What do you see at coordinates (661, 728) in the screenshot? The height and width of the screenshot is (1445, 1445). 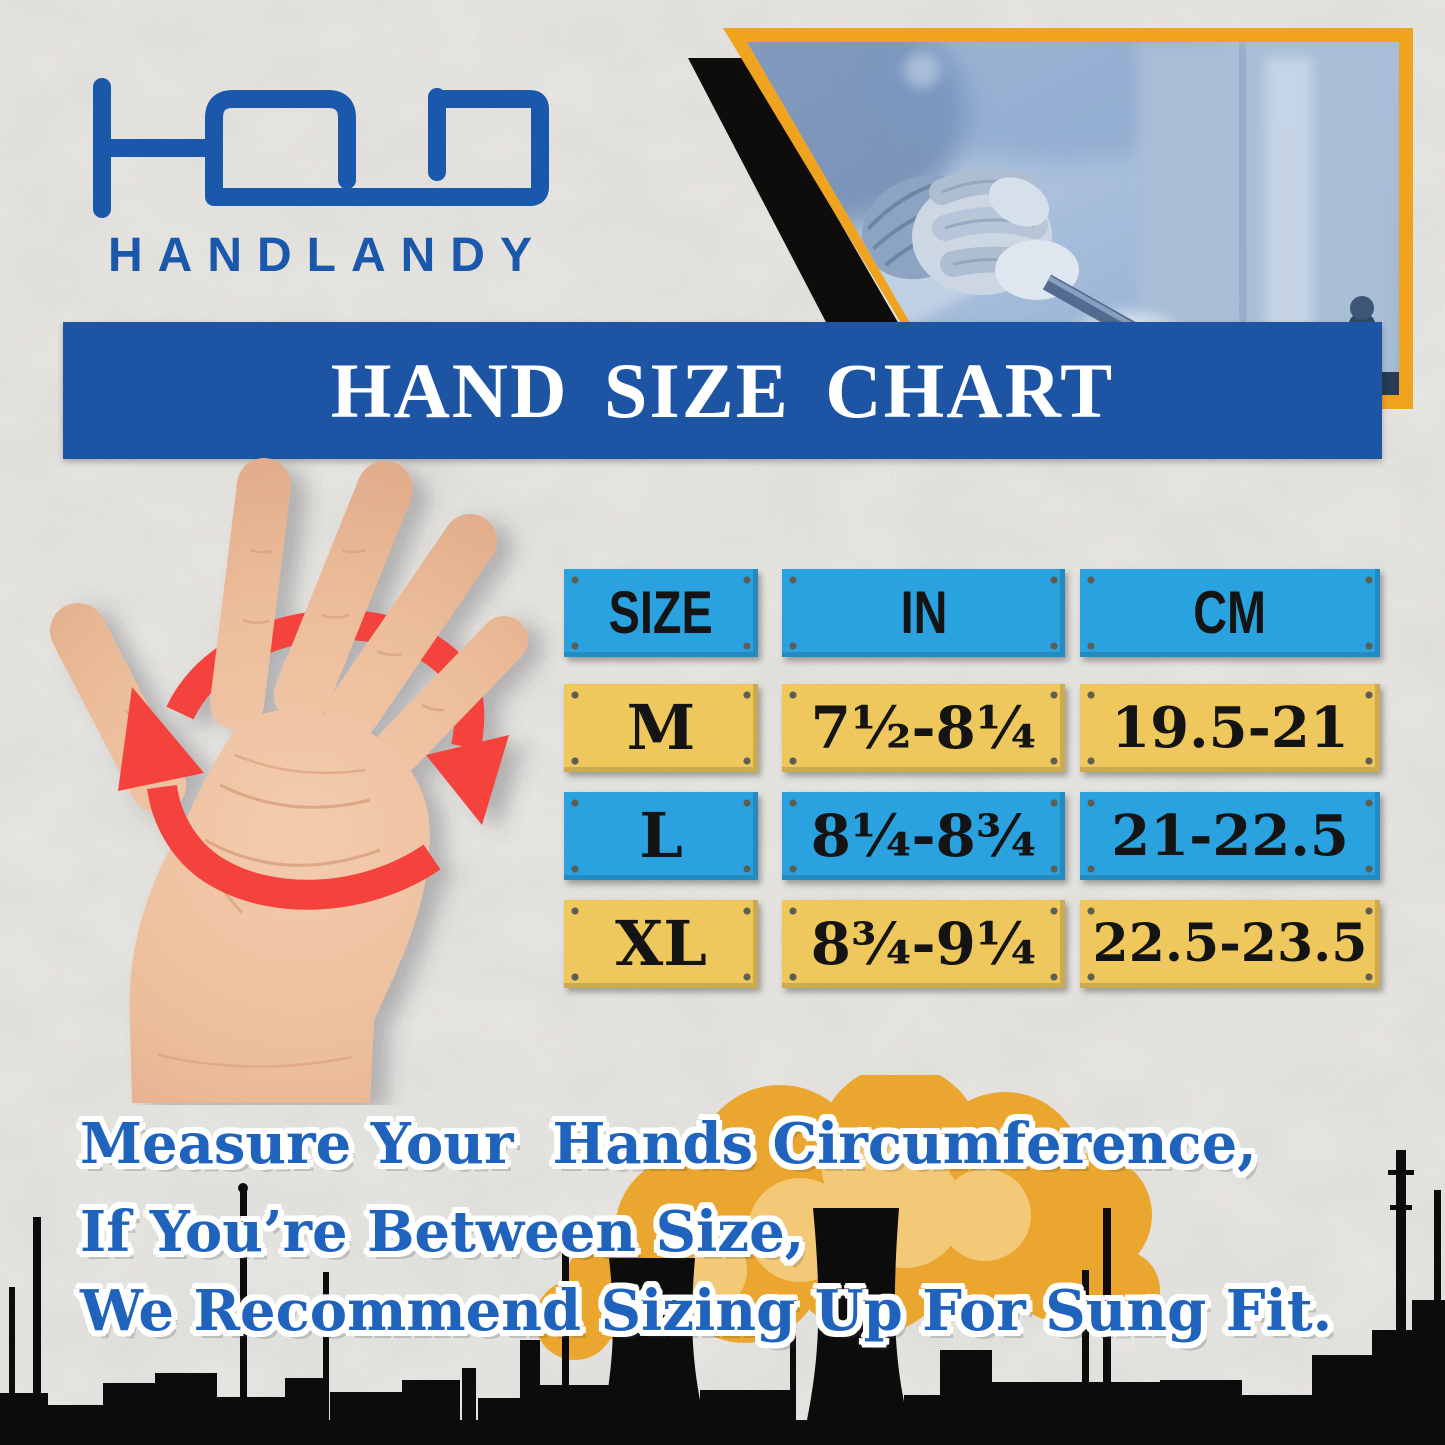 I see `size-chart-cell: M` at bounding box center [661, 728].